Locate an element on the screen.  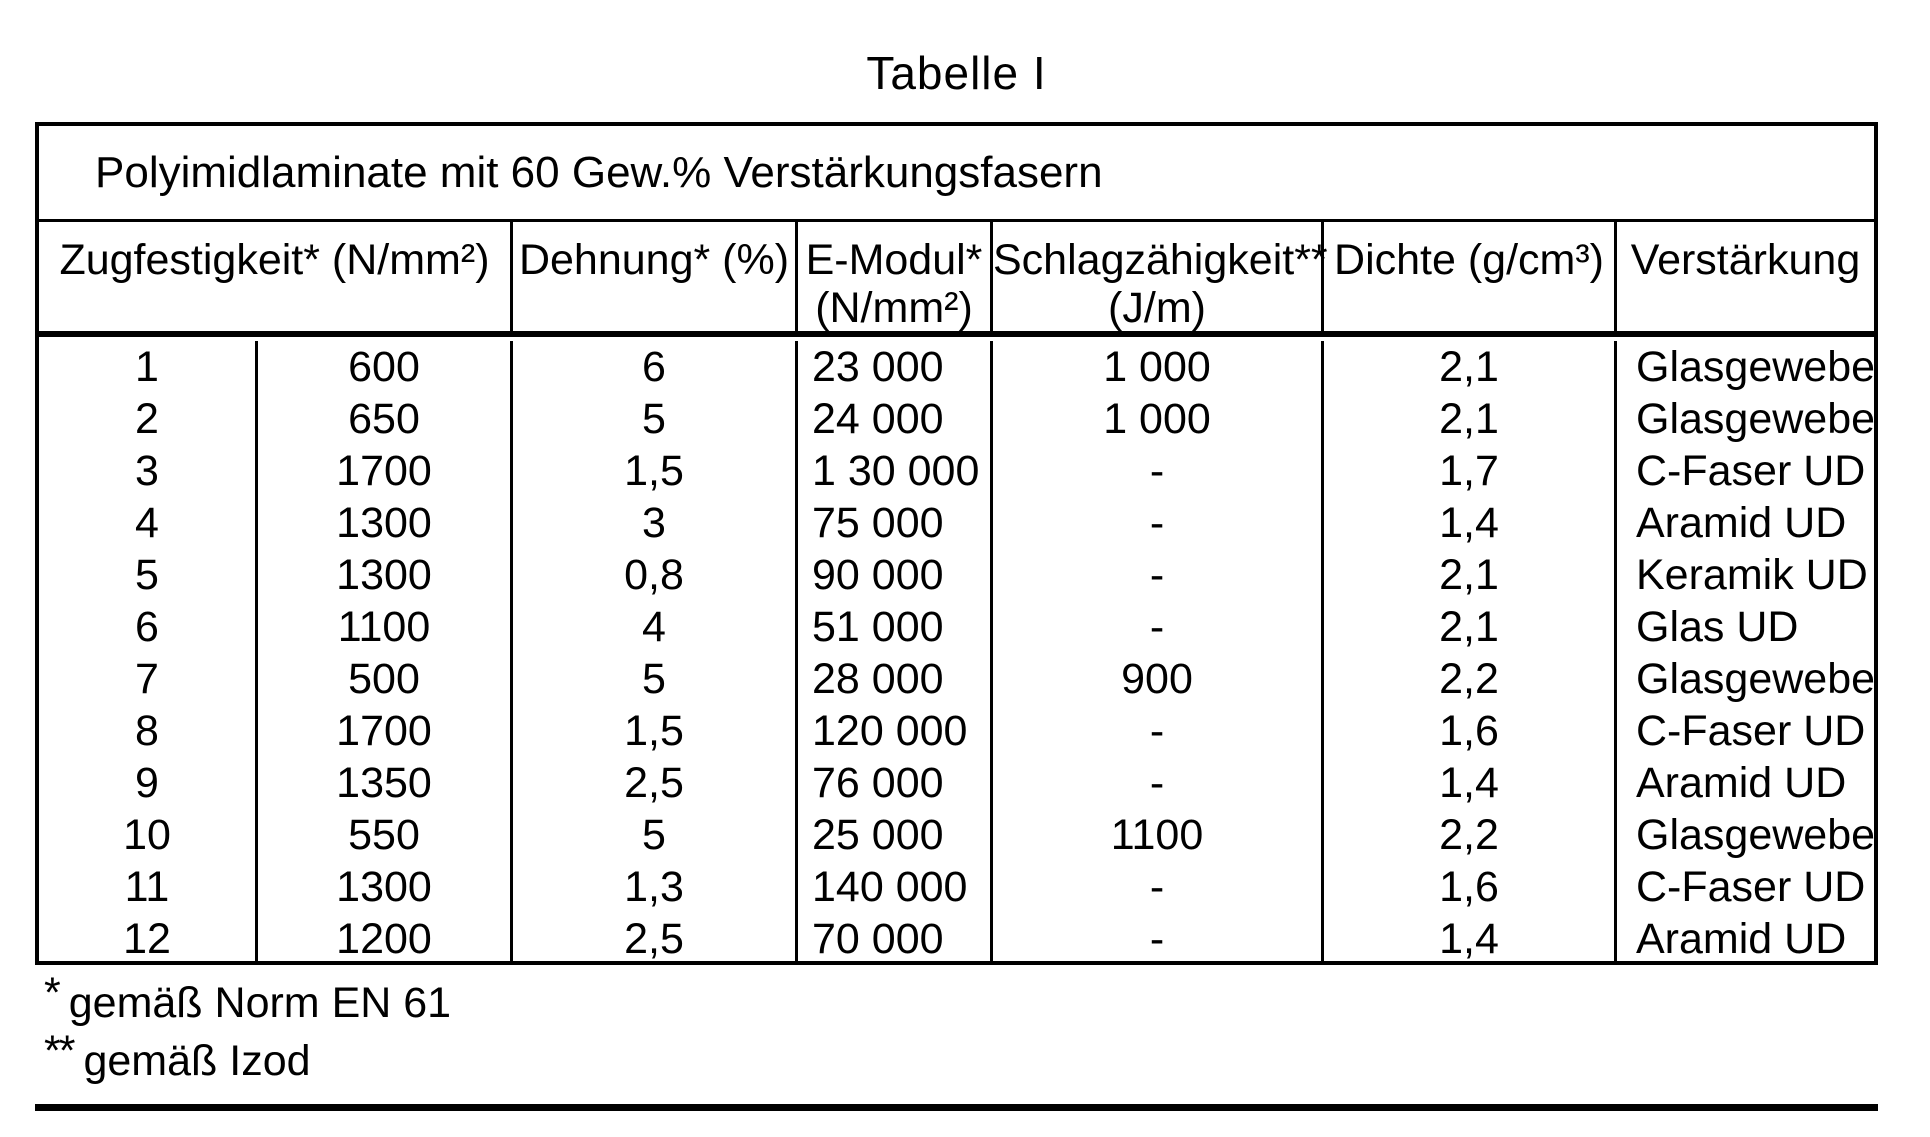
table-cell: 51 000 is located at coordinates (895, 627).